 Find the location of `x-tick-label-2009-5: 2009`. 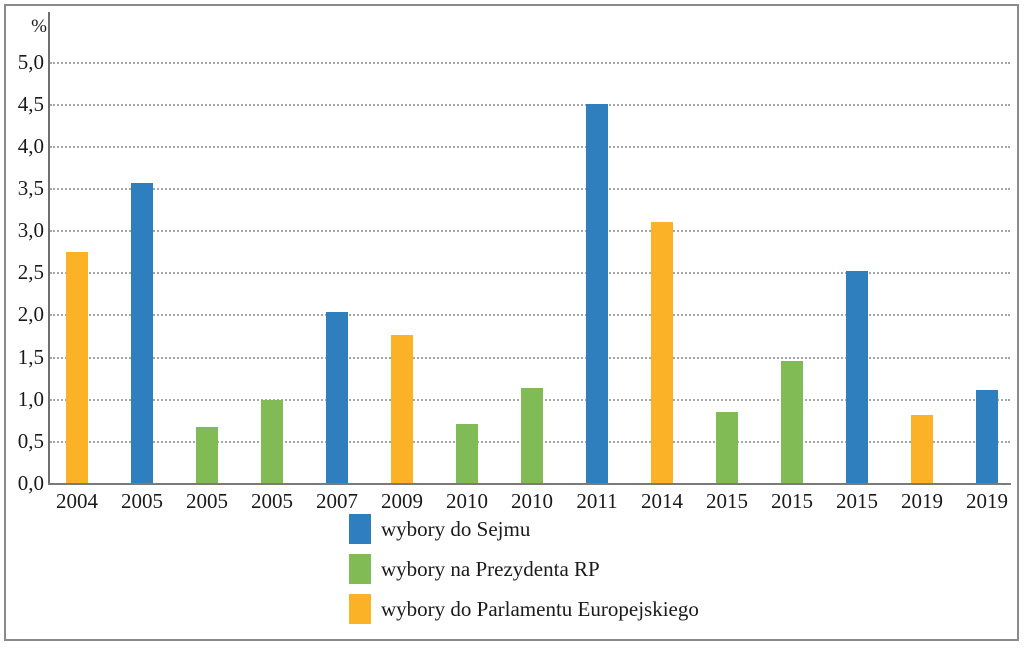

x-tick-label-2009-5: 2009 is located at coordinates (402, 501).